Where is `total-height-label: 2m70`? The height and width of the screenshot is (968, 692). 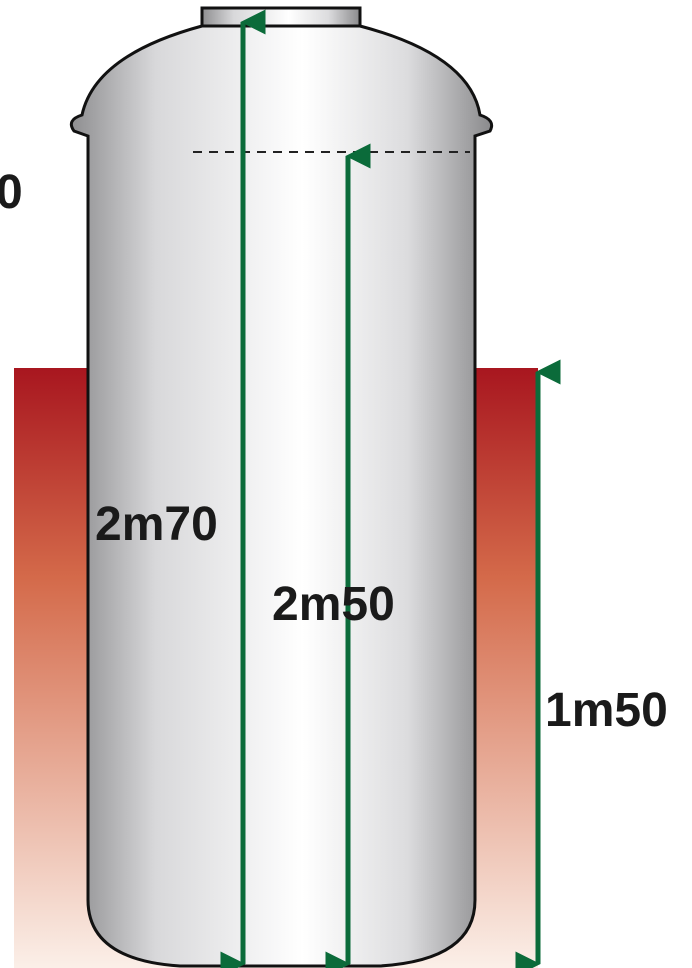
total-height-label: 2m70 is located at coordinates (156, 524).